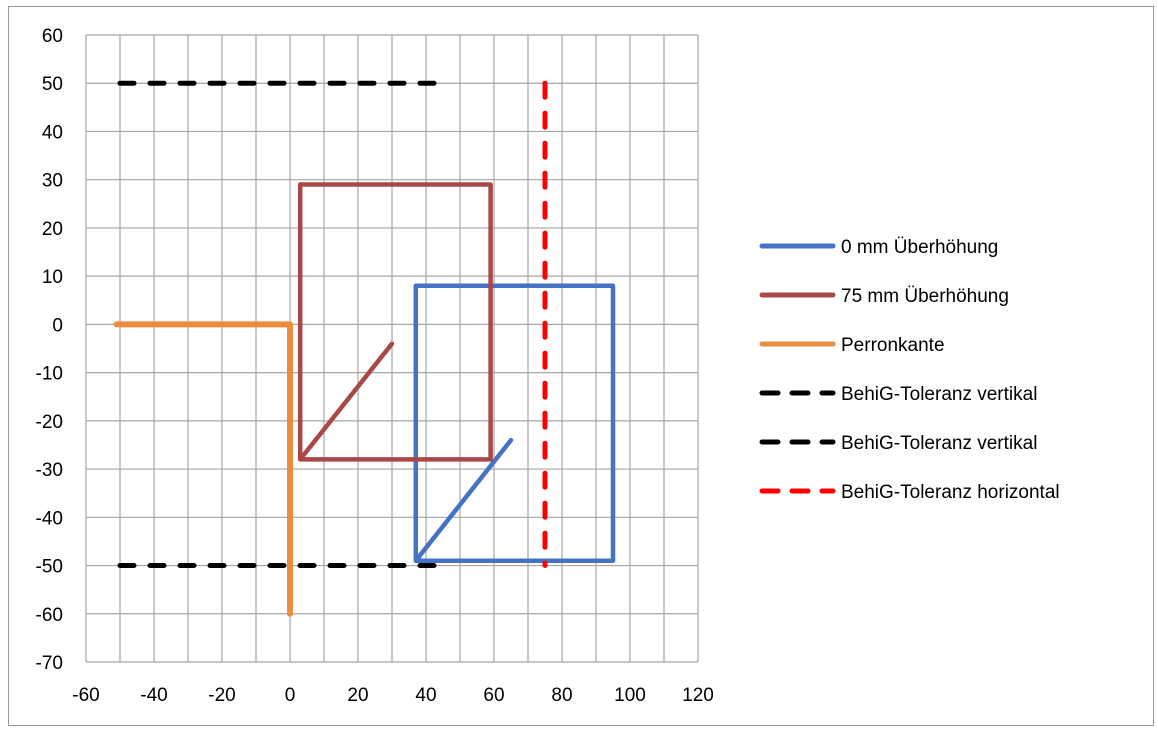  I want to click on y-tick-label: 30, so click(52, 181).